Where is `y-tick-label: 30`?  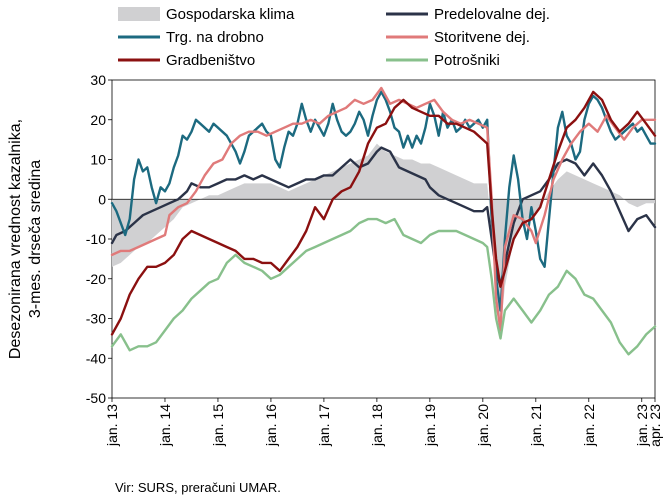
y-tick-label: 30 is located at coordinates (98, 80).